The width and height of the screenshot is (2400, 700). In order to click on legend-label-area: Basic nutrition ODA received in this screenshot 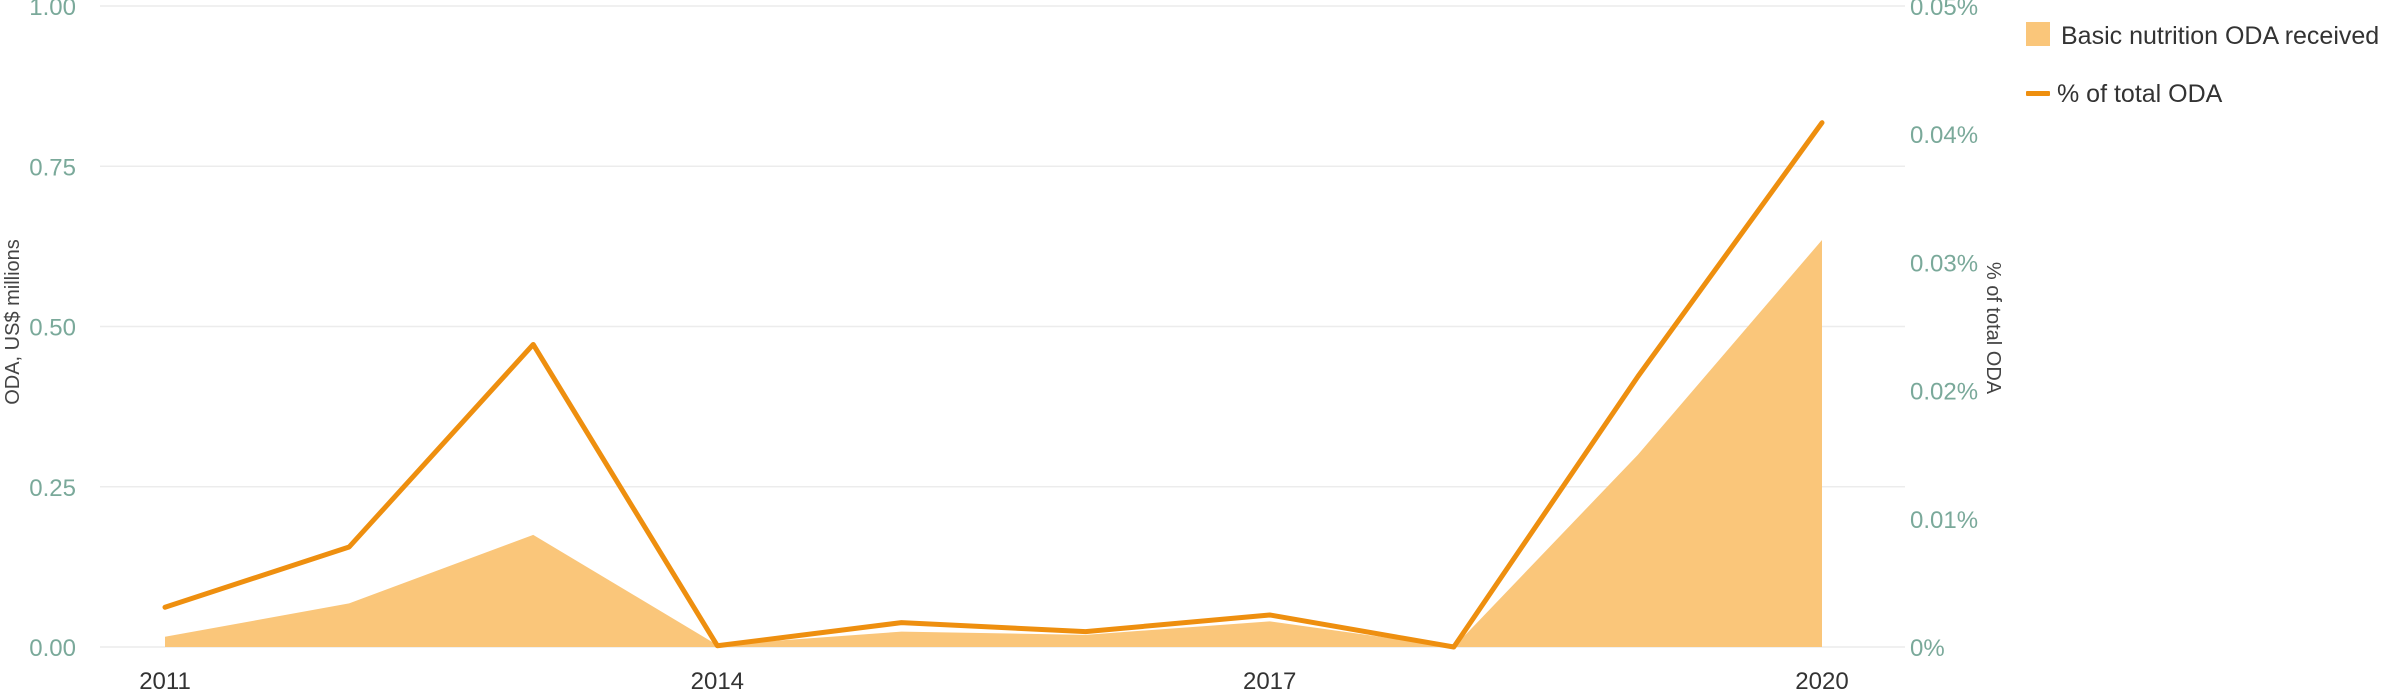, I will do `click(2220, 36)`.